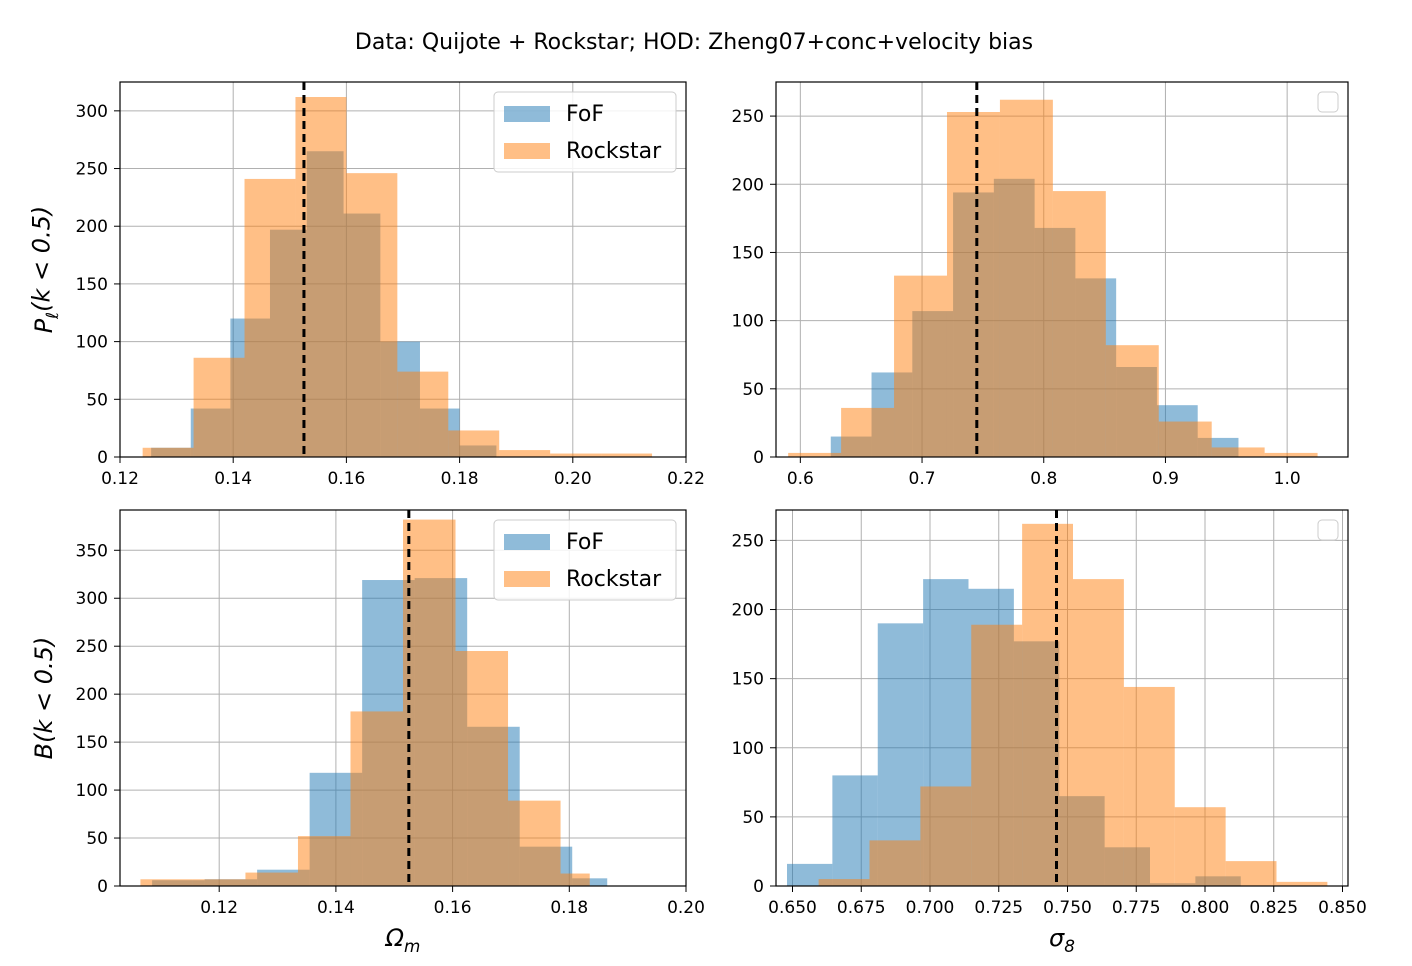  Describe the element at coordinates (403, 940) in the screenshot. I see `x-axis-label: Ωm` at that location.